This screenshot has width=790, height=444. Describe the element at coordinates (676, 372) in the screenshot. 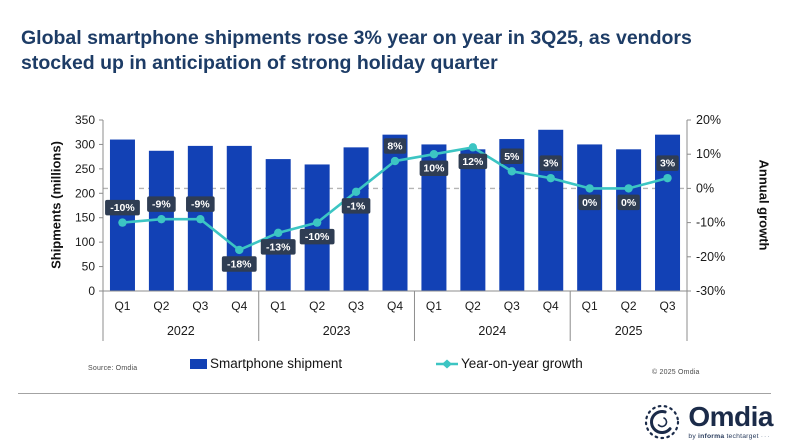

I see `copyright-note: © 2025 Omdia` at that location.